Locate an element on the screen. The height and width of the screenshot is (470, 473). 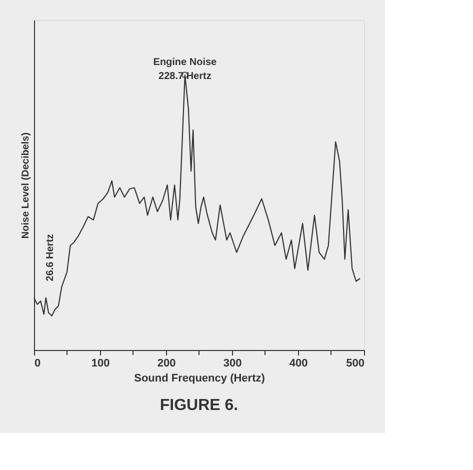
annotation: 26.6 Hertz is located at coordinates (50, 258).